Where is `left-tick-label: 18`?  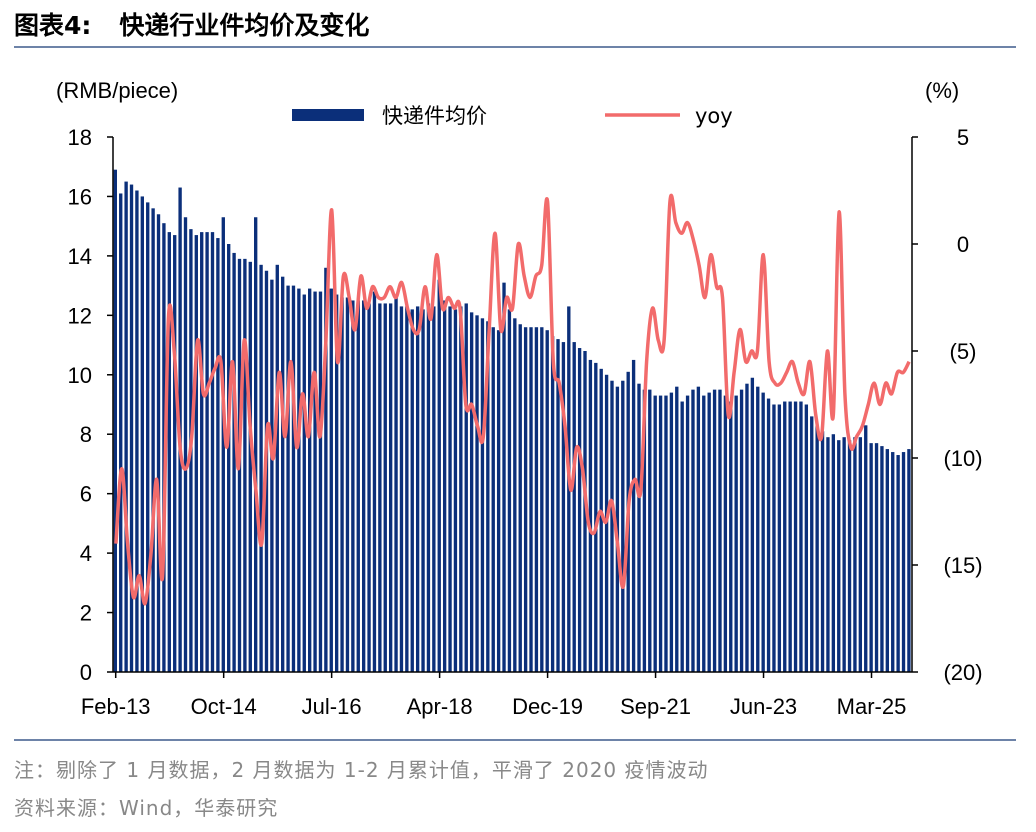 left-tick-label: 18 is located at coordinates (80, 137).